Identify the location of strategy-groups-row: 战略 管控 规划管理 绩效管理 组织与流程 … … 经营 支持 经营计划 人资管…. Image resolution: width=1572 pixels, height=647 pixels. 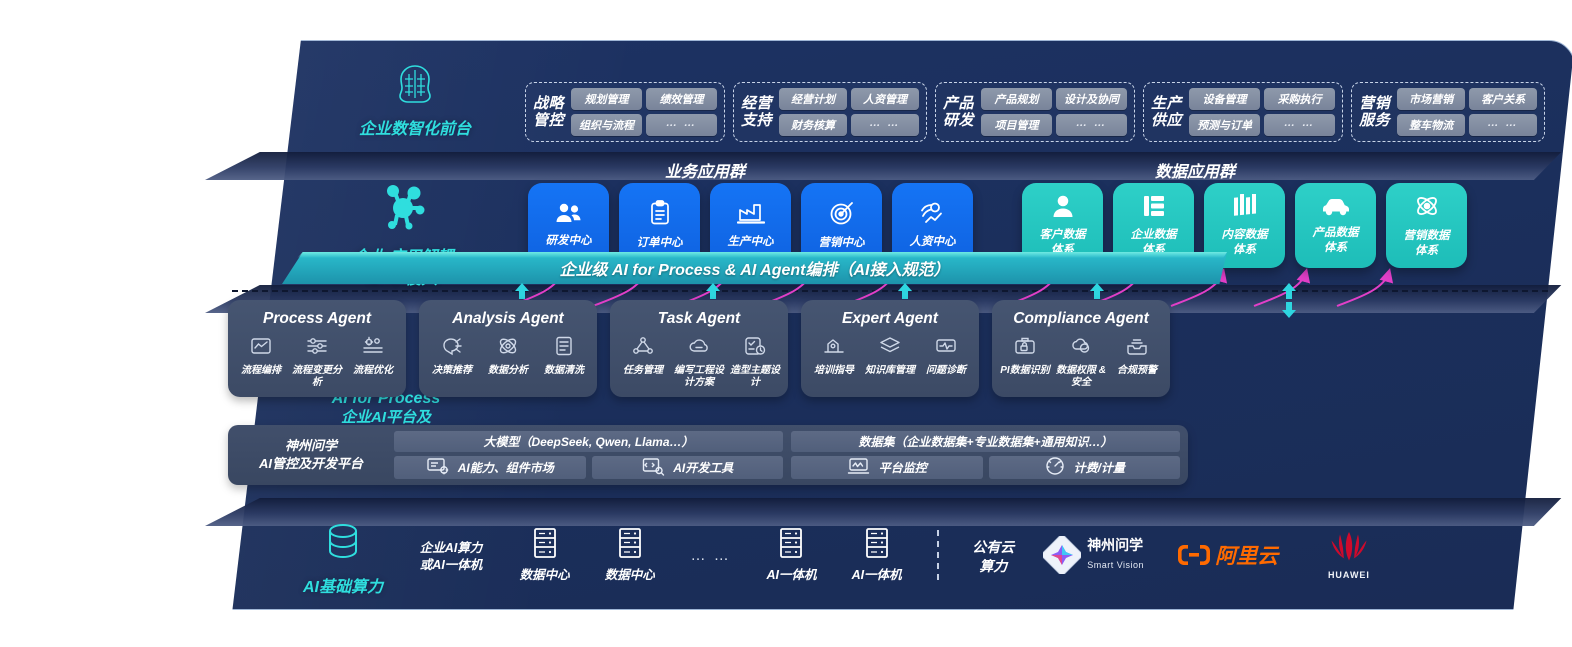
(1035, 112).